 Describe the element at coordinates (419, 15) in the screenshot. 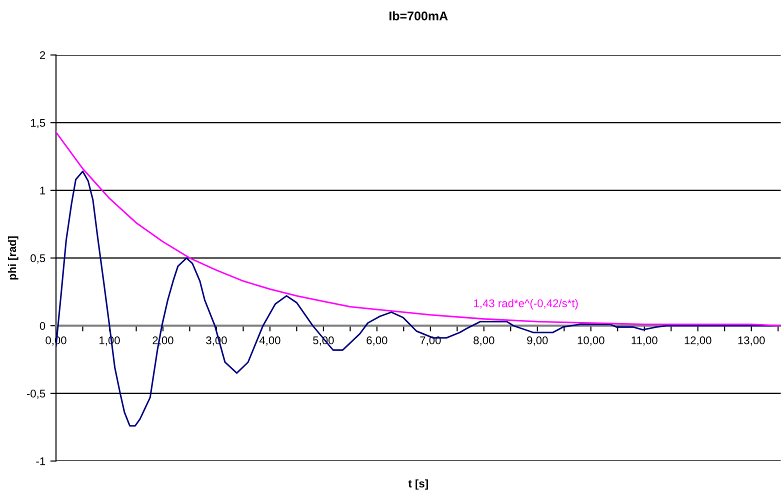

I see `chart-title: Ib=700mA` at that location.